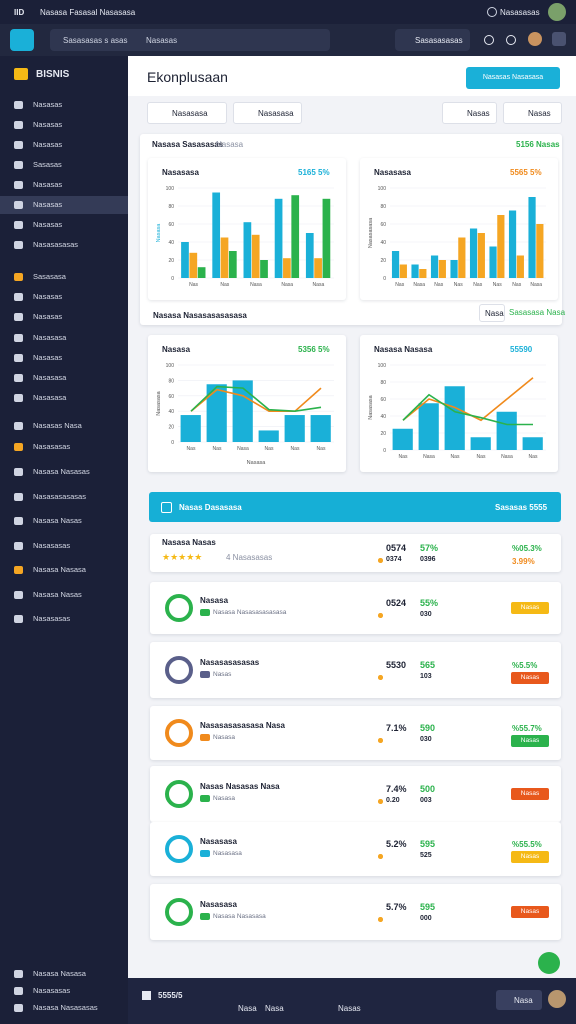  Describe the element at coordinates (513, 78) in the screenshot. I see `primary-button: Nasasas Nasasasa` at that location.